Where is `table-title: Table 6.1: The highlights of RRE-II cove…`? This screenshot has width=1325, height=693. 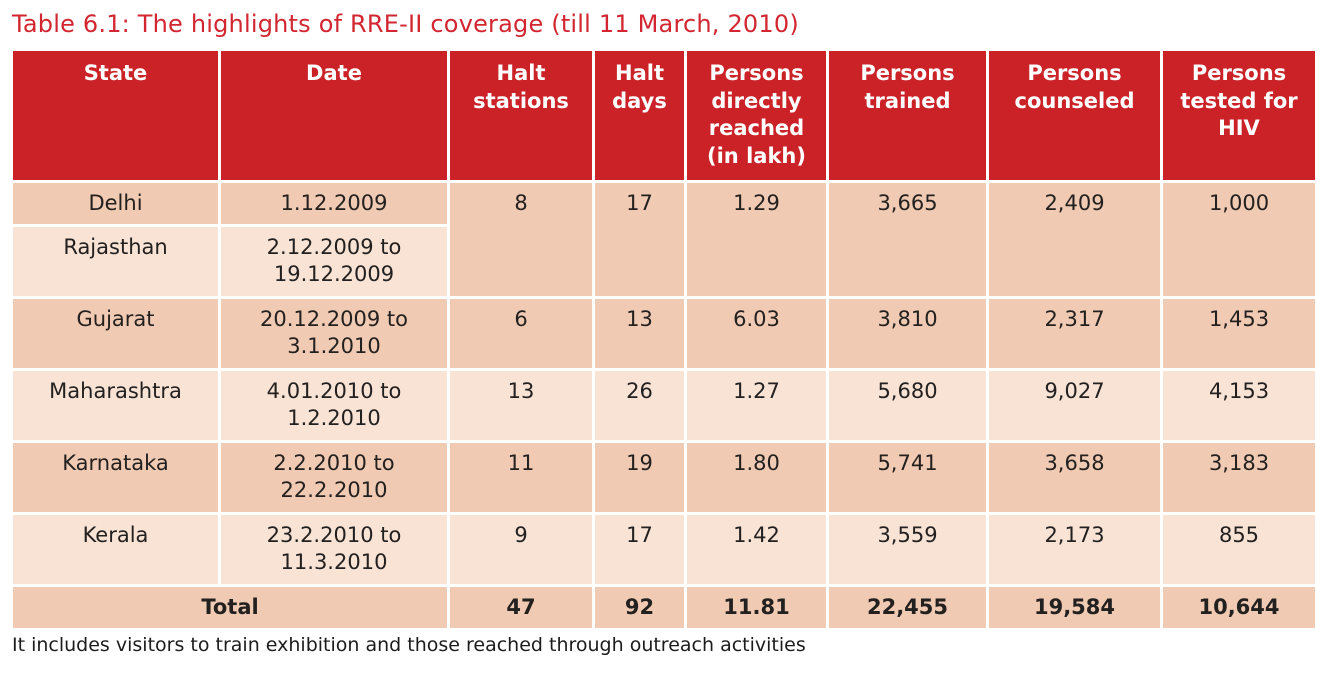 table-title: Table 6.1: The highlights of RRE-II cove… is located at coordinates (405, 24).